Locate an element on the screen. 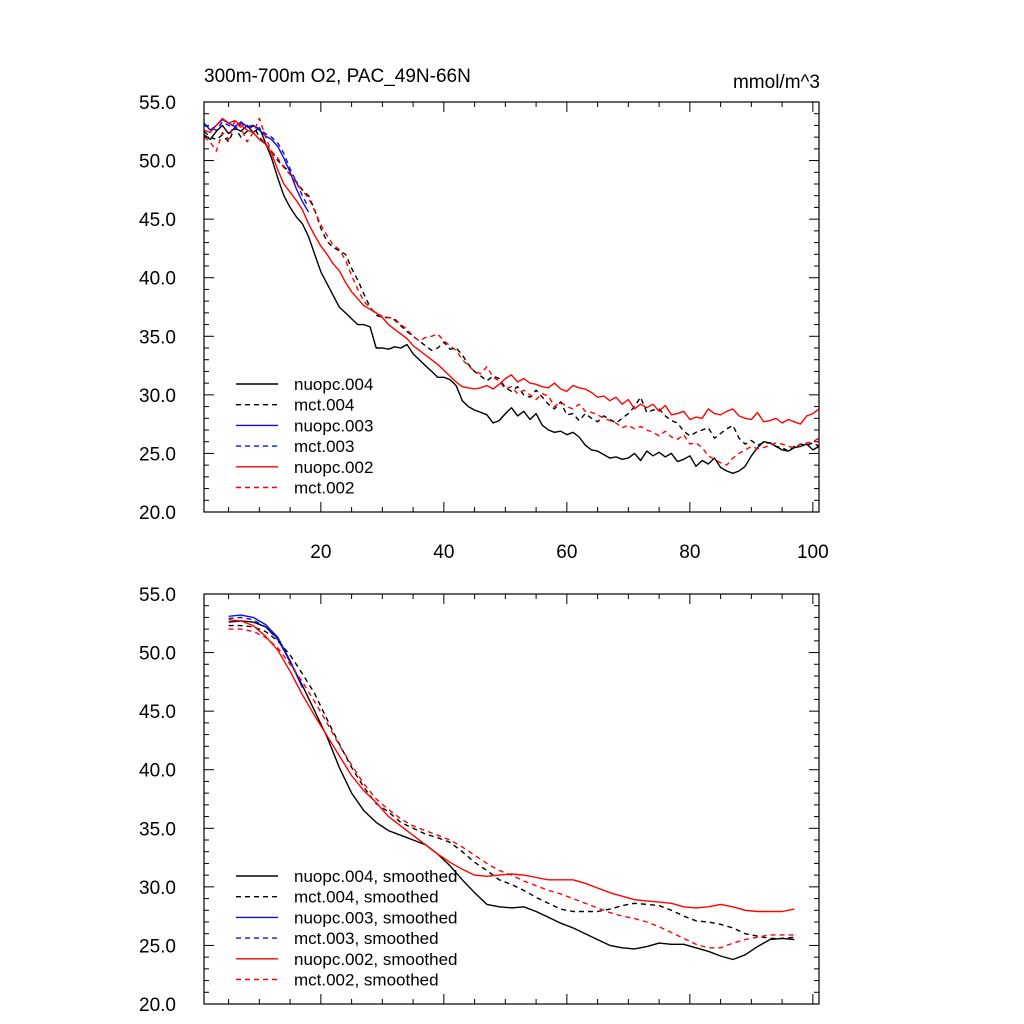  legend-label: mct.004 is located at coordinates (324, 405).